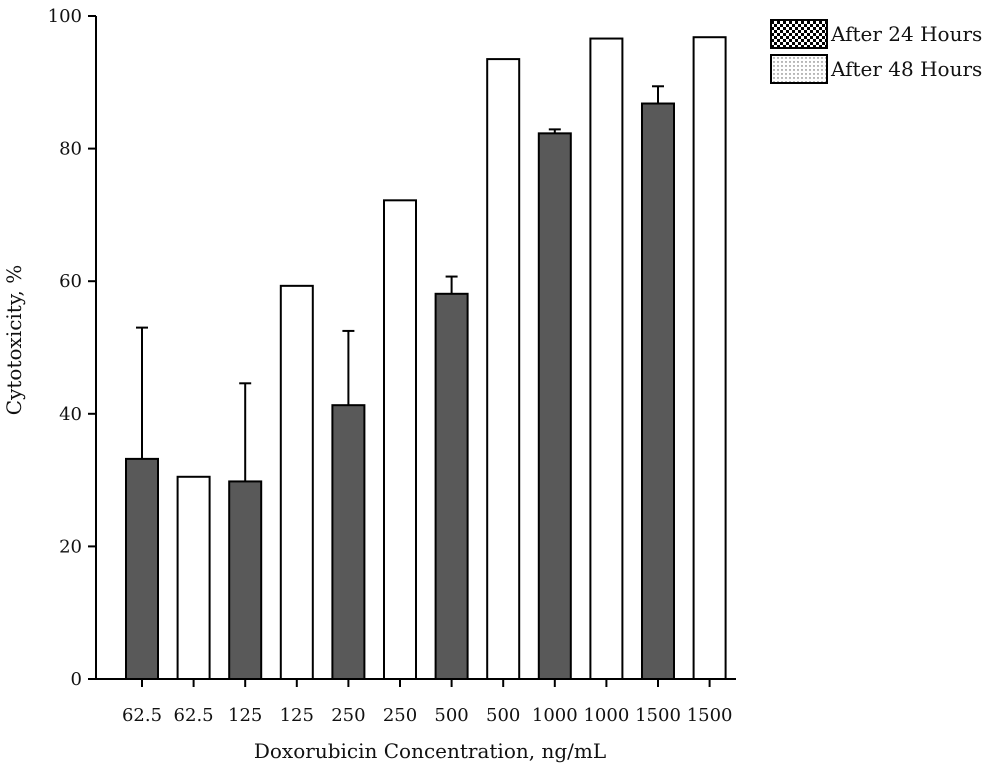  Describe the element at coordinates (14, 340) in the screenshot. I see `y-axis-title: Cytotoxicity, %` at that location.